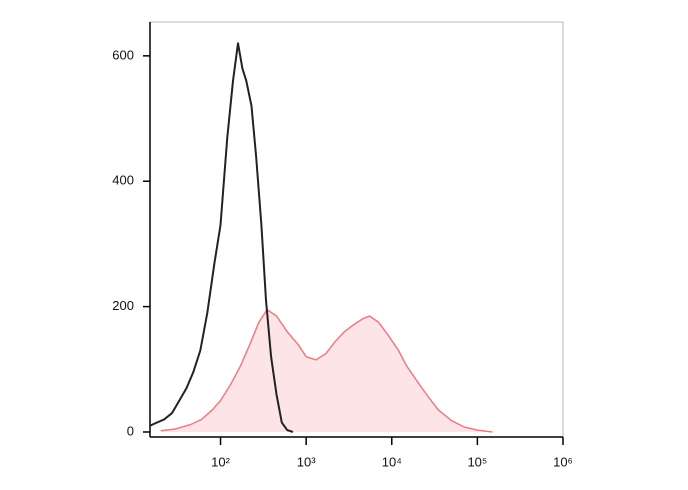 This screenshot has width=688, height=490. I want to click on histogram-outline, so click(326, 370).